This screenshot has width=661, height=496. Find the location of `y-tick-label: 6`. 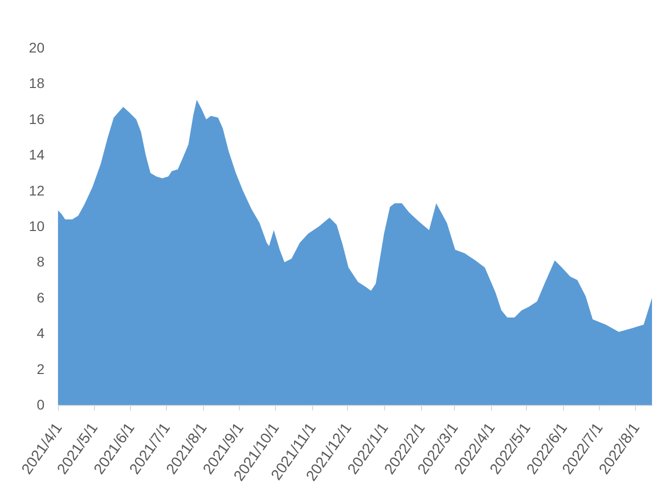

y-tick-label: 6 is located at coordinates (40, 297).